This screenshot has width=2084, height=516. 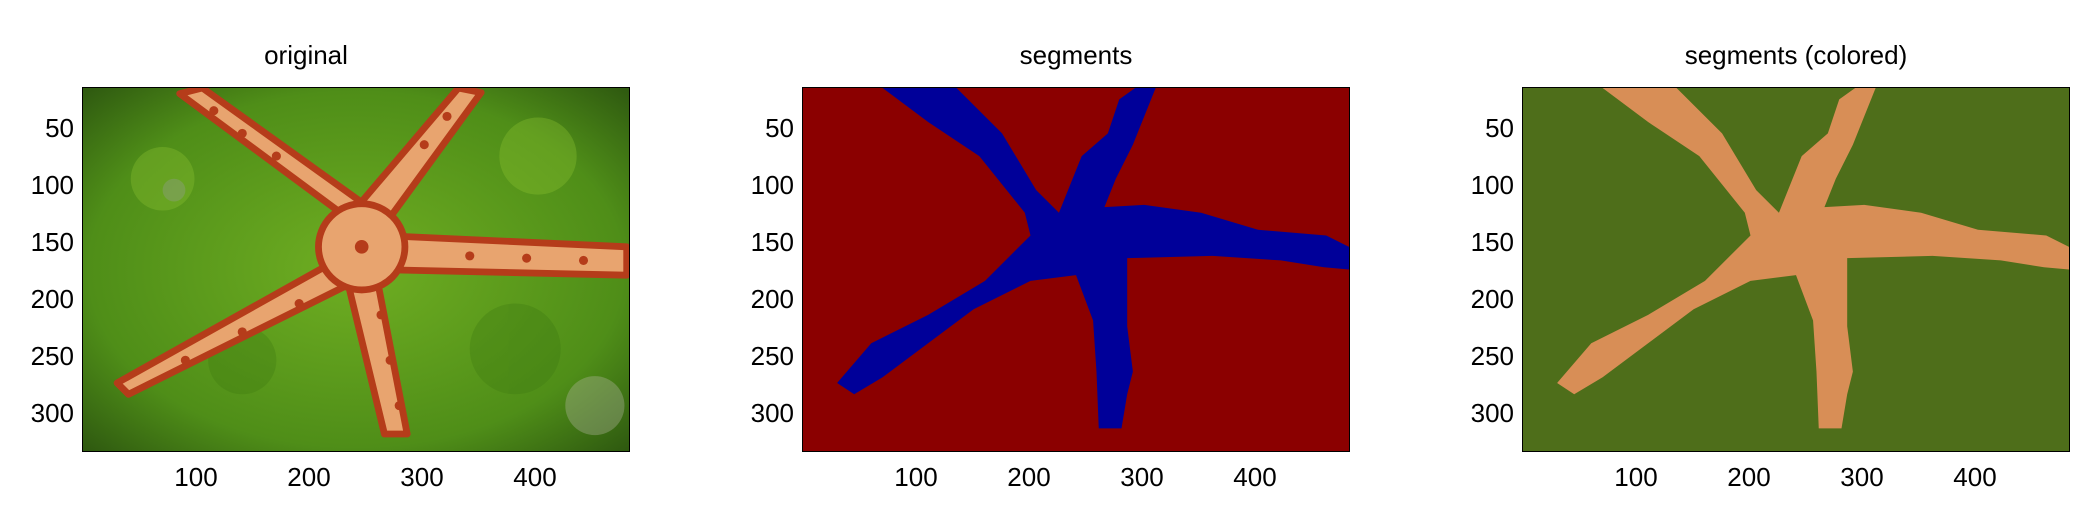 I want to click on panel-title: original, so click(x=306, y=55).